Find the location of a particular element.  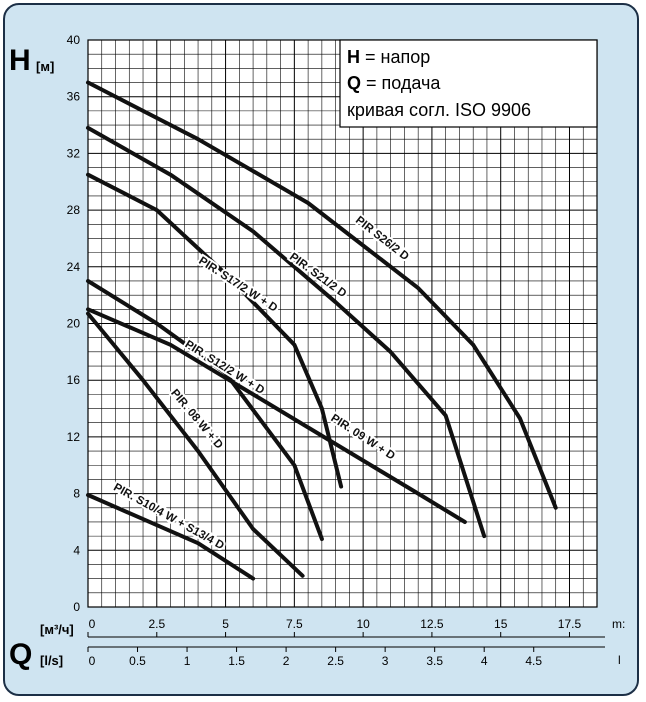

y-tick-label: 8 is located at coordinates (76, 494).